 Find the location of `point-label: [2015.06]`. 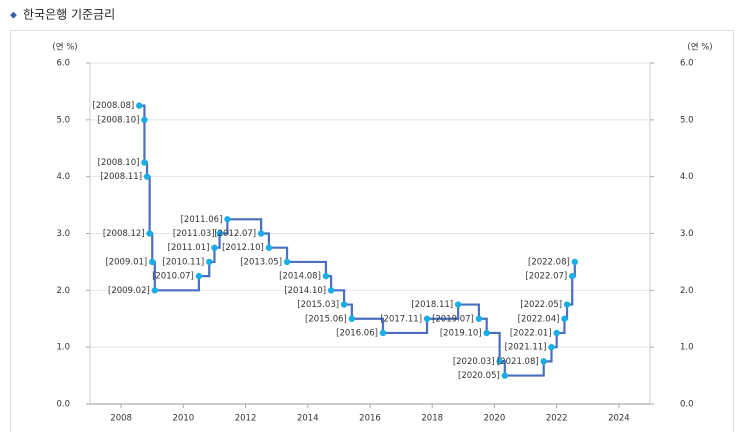

point-label: [2015.06] is located at coordinates (326, 319).